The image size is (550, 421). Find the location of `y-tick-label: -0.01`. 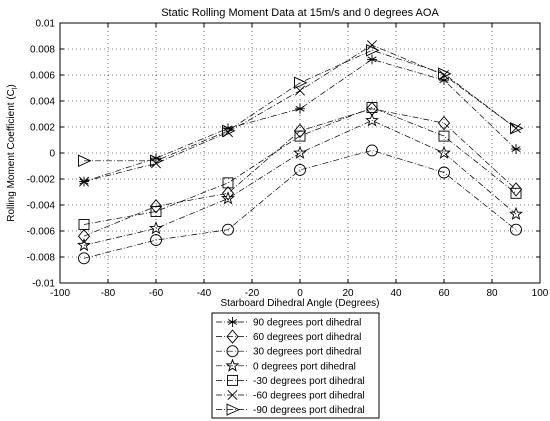

y-tick-label: -0.01 is located at coordinates (43, 284).